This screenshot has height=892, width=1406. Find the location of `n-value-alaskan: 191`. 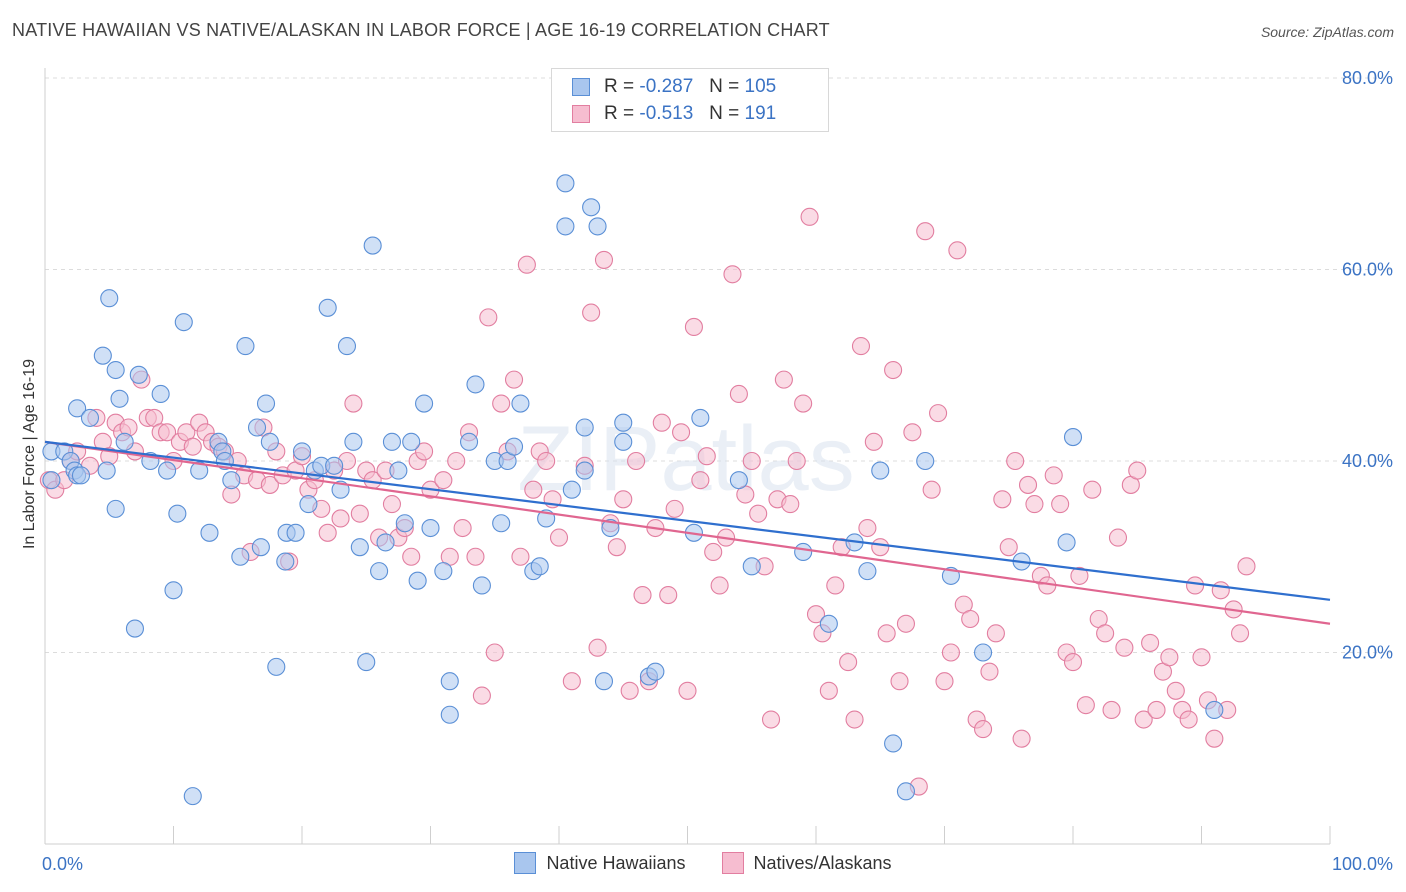

n-value-alaskan: 191 is located at coordinates (760, 113).